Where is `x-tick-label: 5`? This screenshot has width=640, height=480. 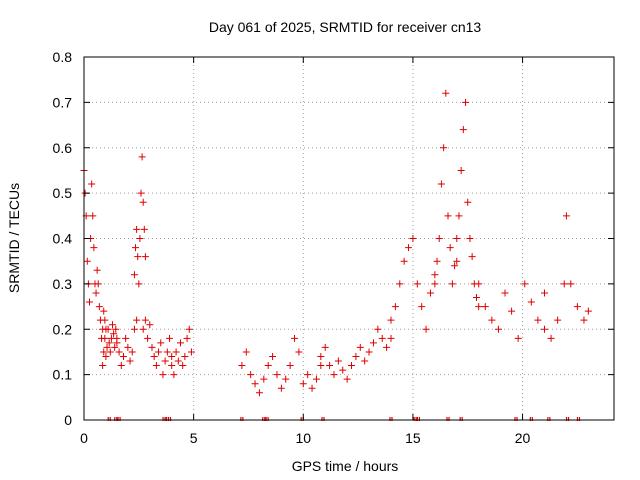 x-tick-label: 5 is located at coordinates (194, 438).